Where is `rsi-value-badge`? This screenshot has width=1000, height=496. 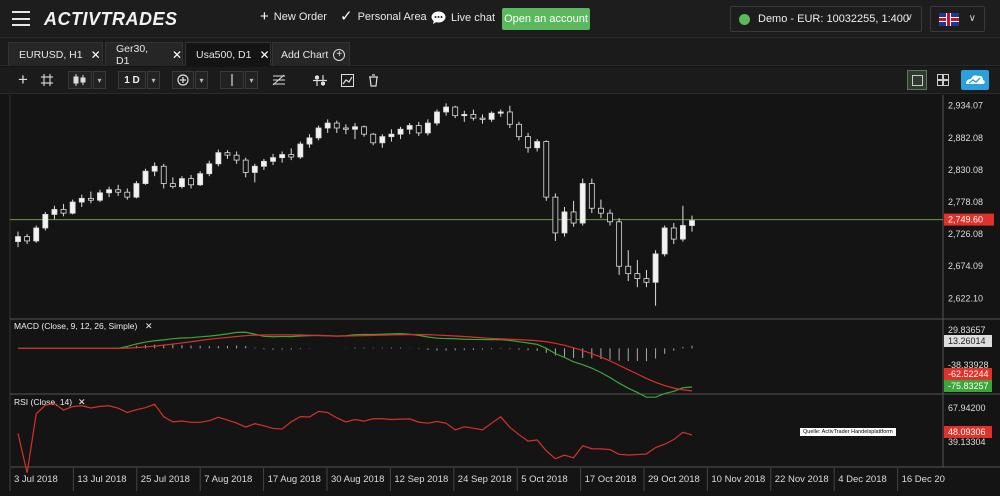 rsi-value-badge is located at coordinates (968, 432).